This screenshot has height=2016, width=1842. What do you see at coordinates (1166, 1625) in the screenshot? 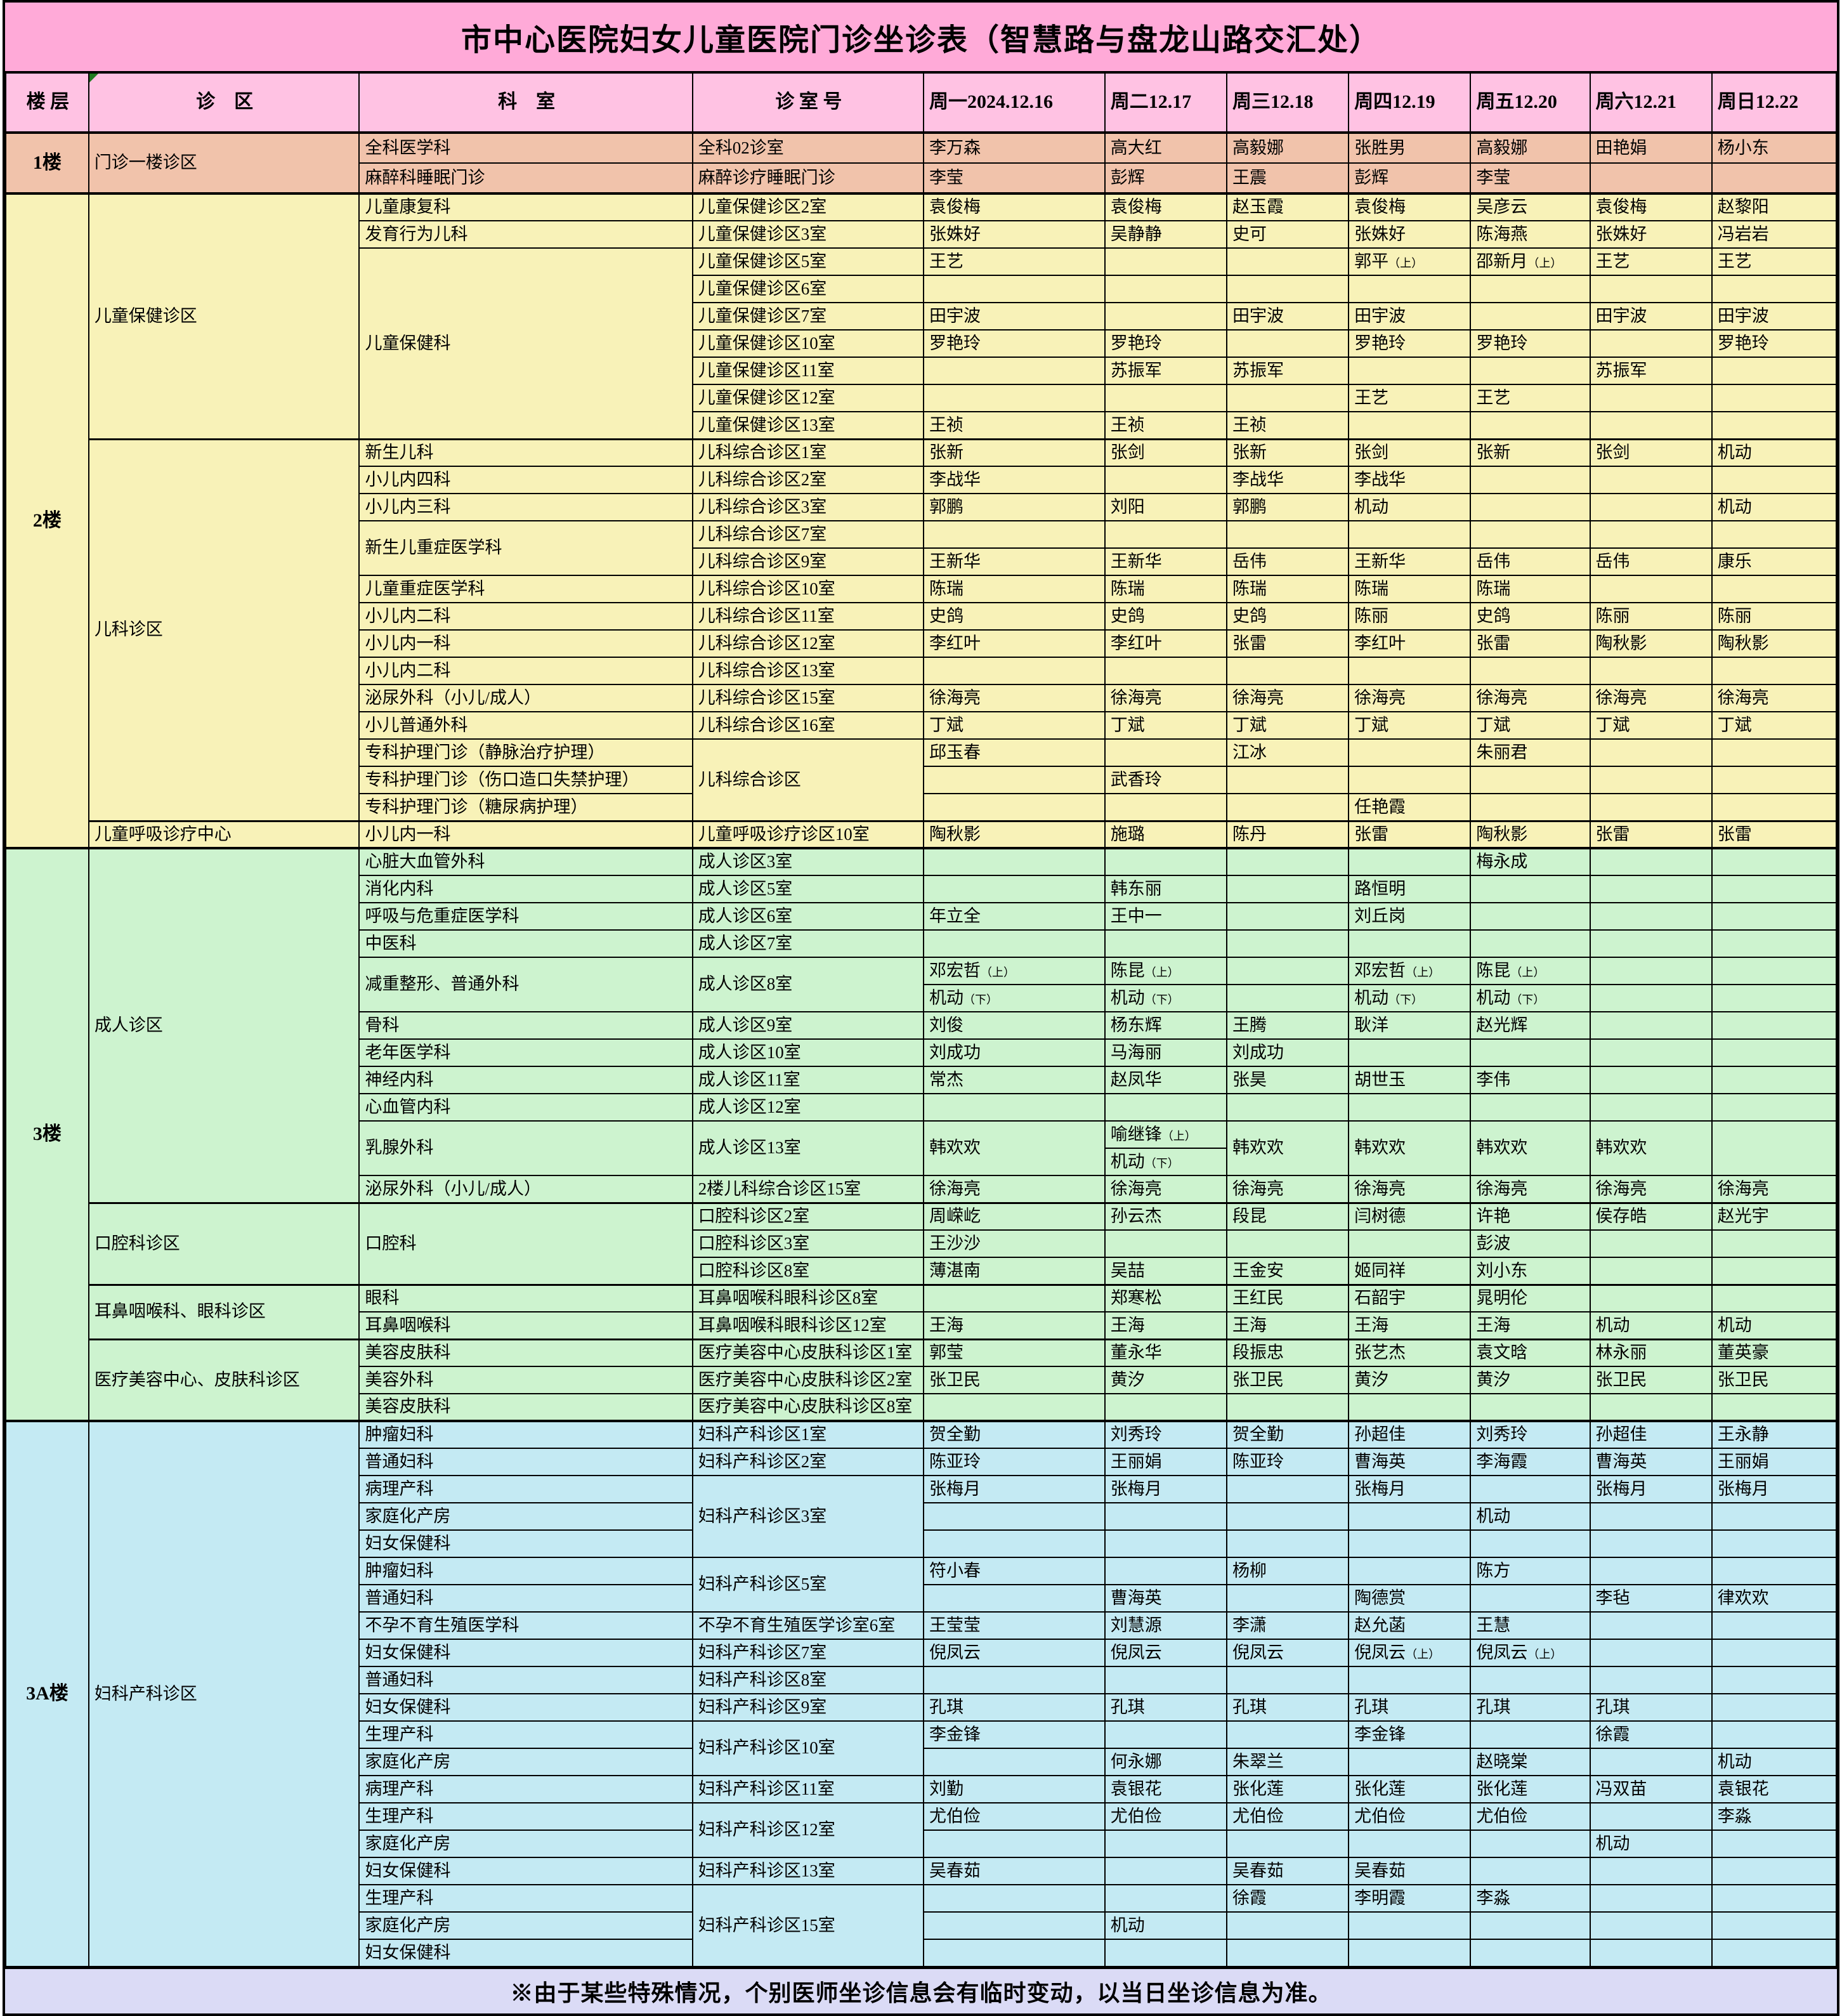
I see `doctor-cell: 刘慧源` at bounding box center [1166, 1625].